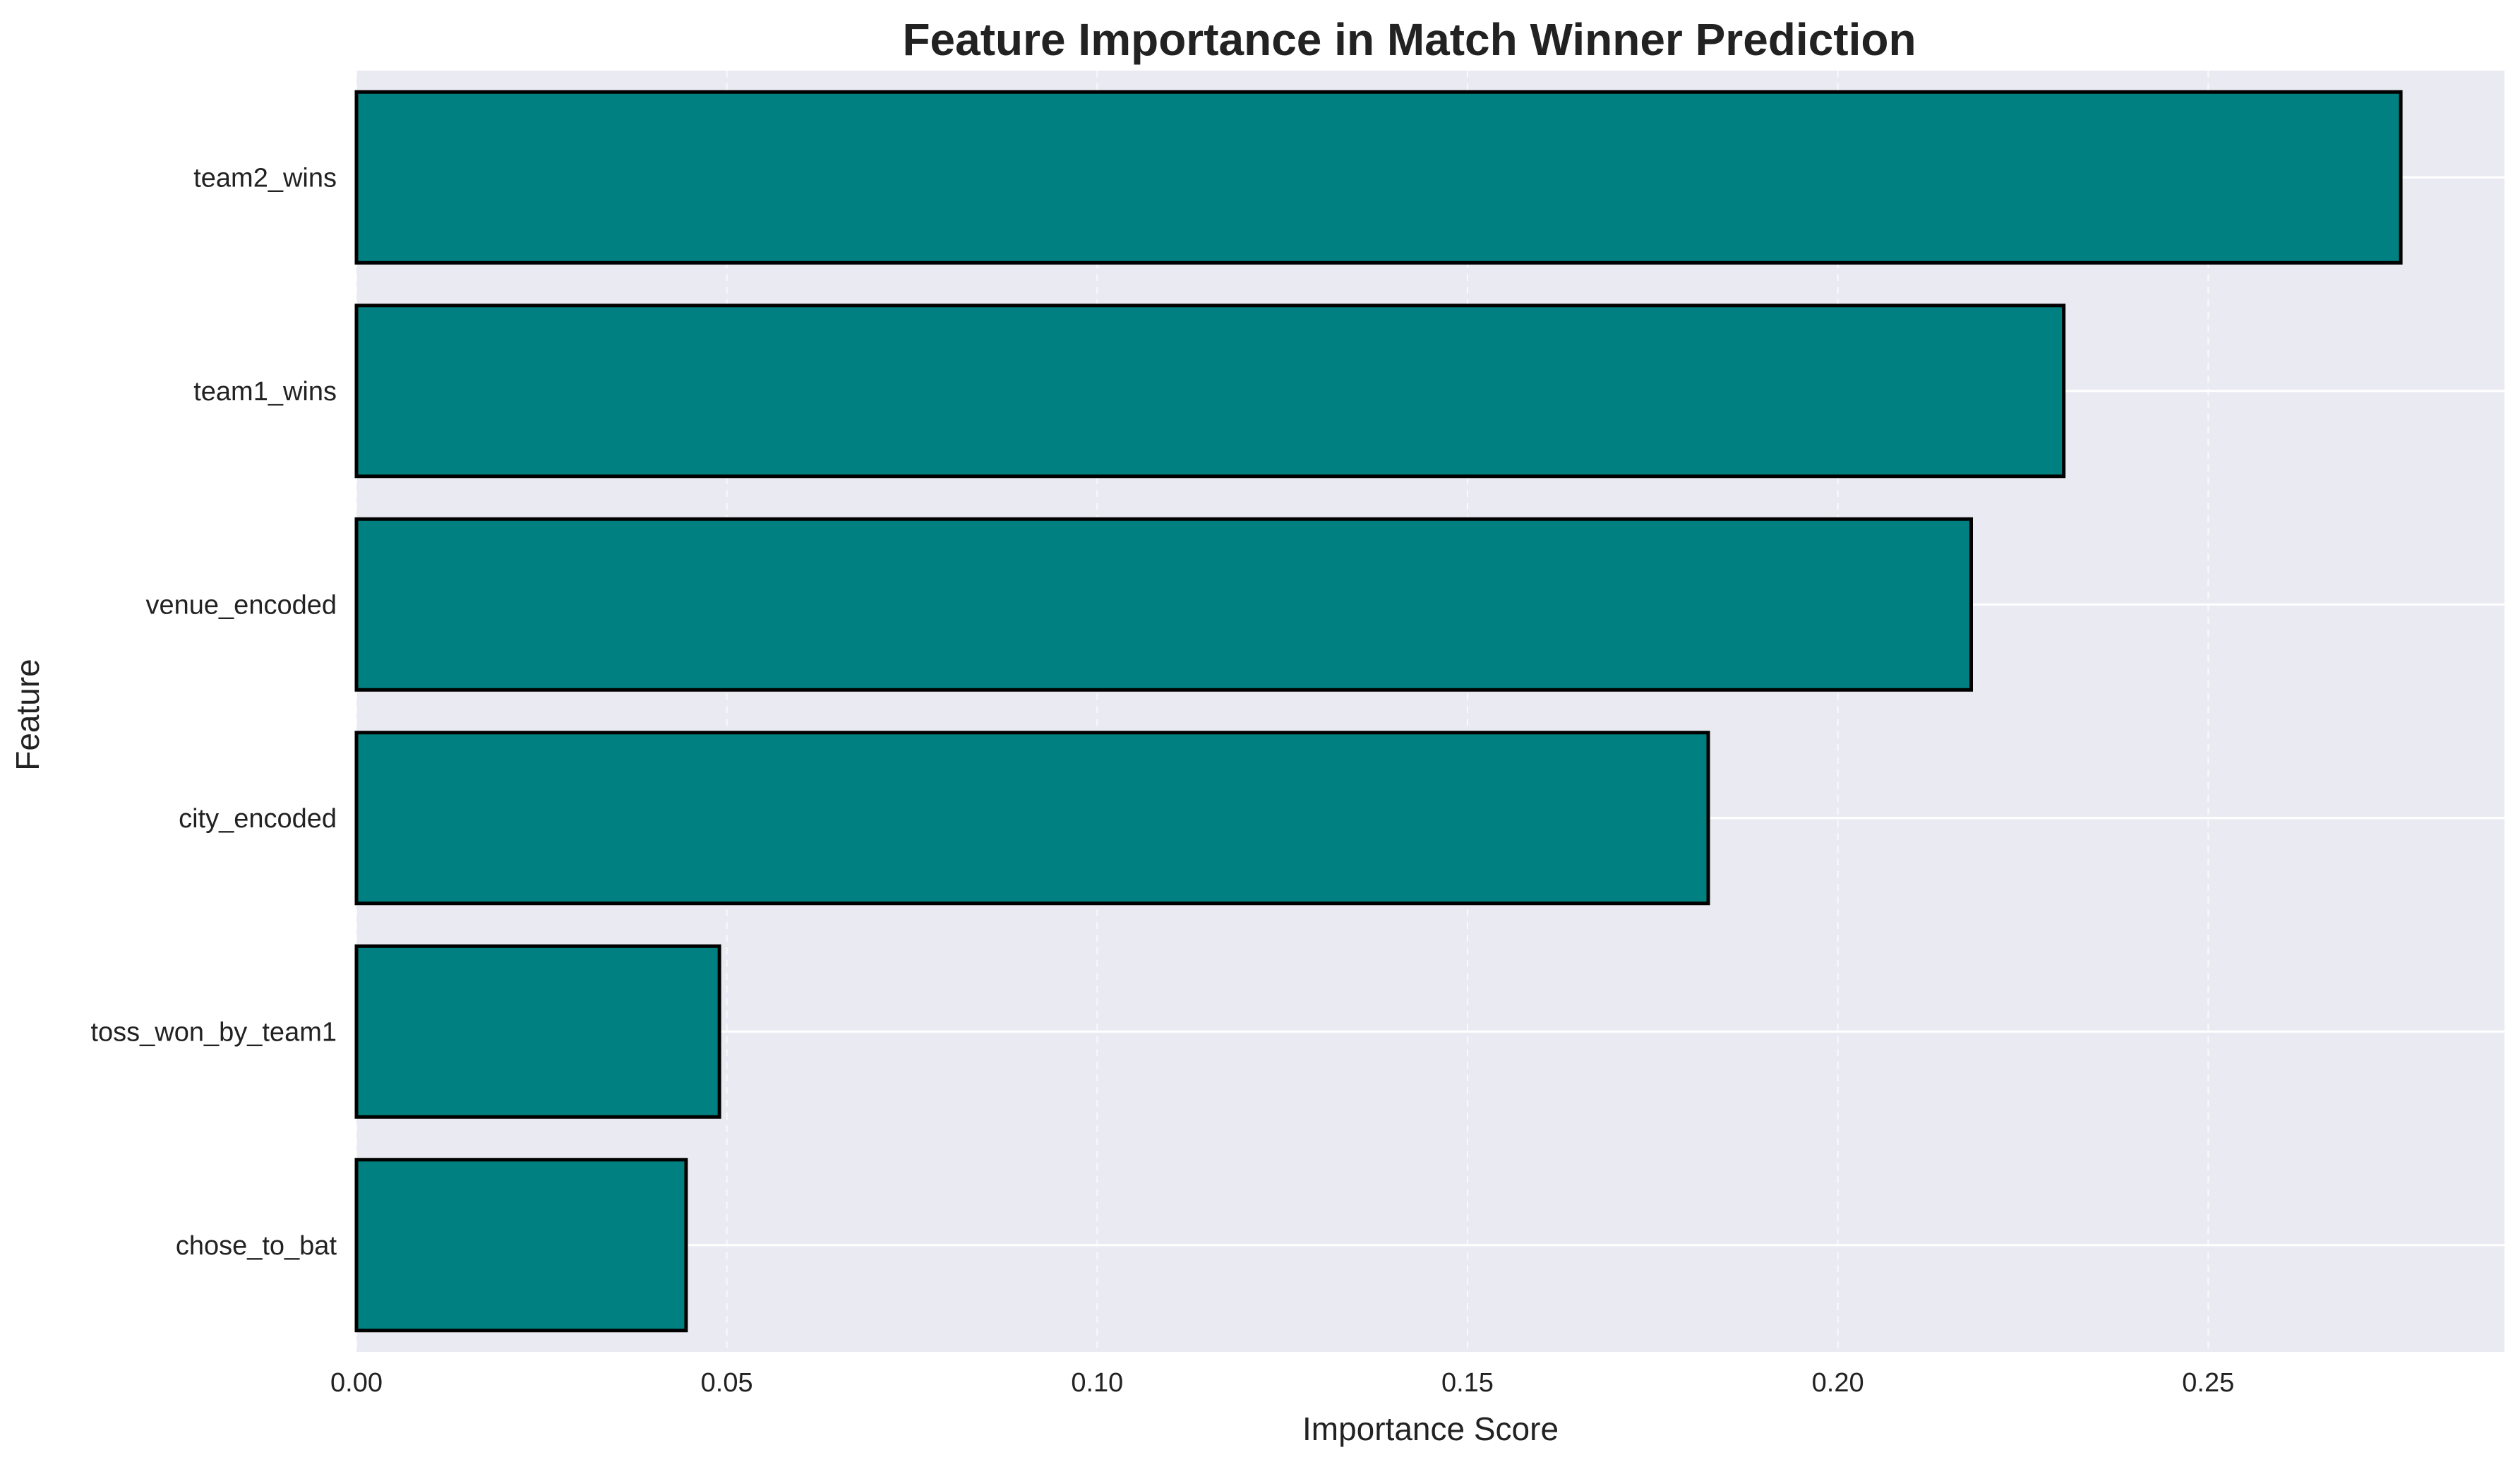 This screenshot has height=1462, width=2520. I want to click on bar-city_encoded, so click(1032, 818).